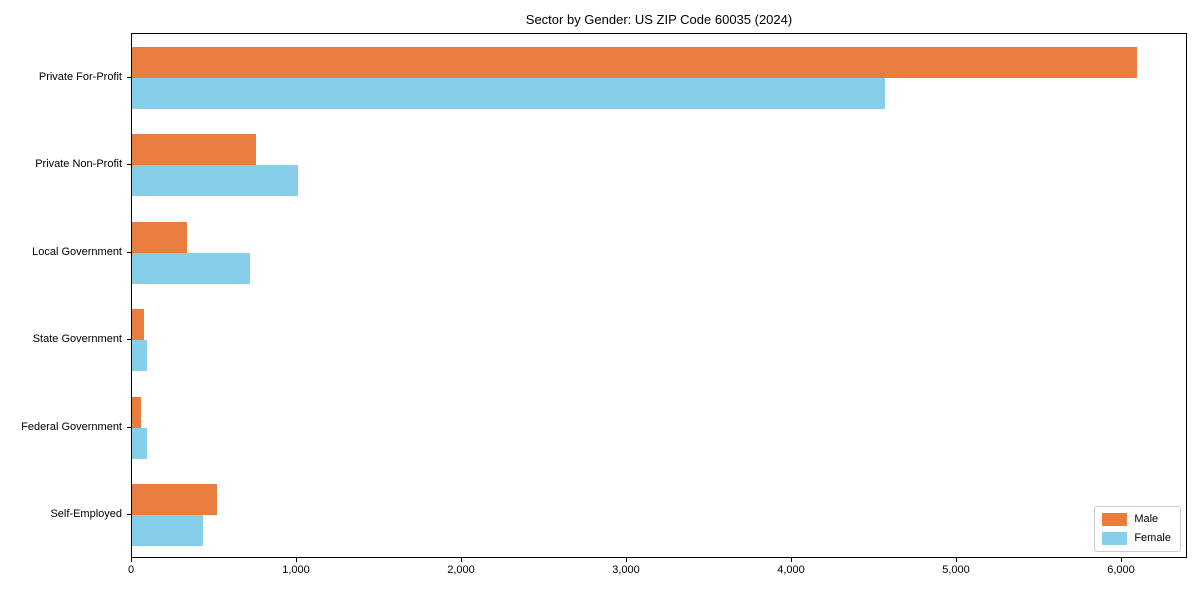 The height and width of the screenshot is (600, 1200). I want to click on y-tick-label-private-for-profit: Private For-Profit, so click(80, 77).